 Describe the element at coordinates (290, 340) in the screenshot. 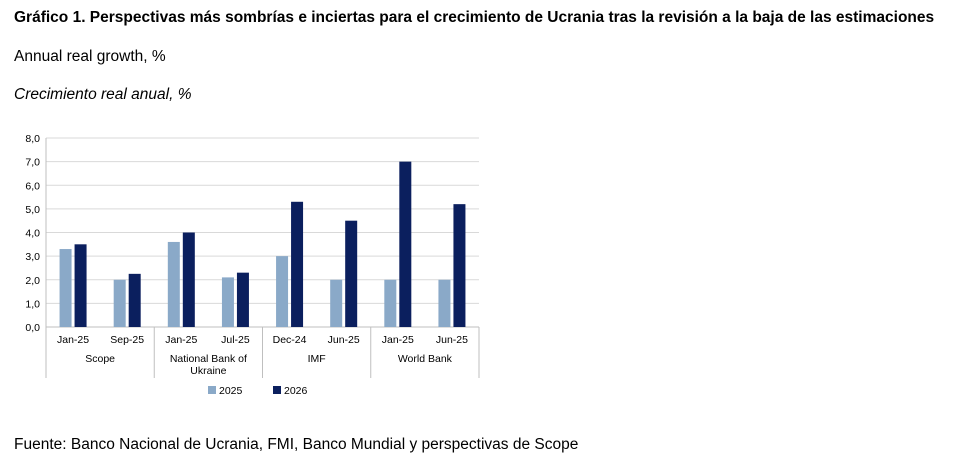

I see `x-tick-label: Dec-24` at that location.